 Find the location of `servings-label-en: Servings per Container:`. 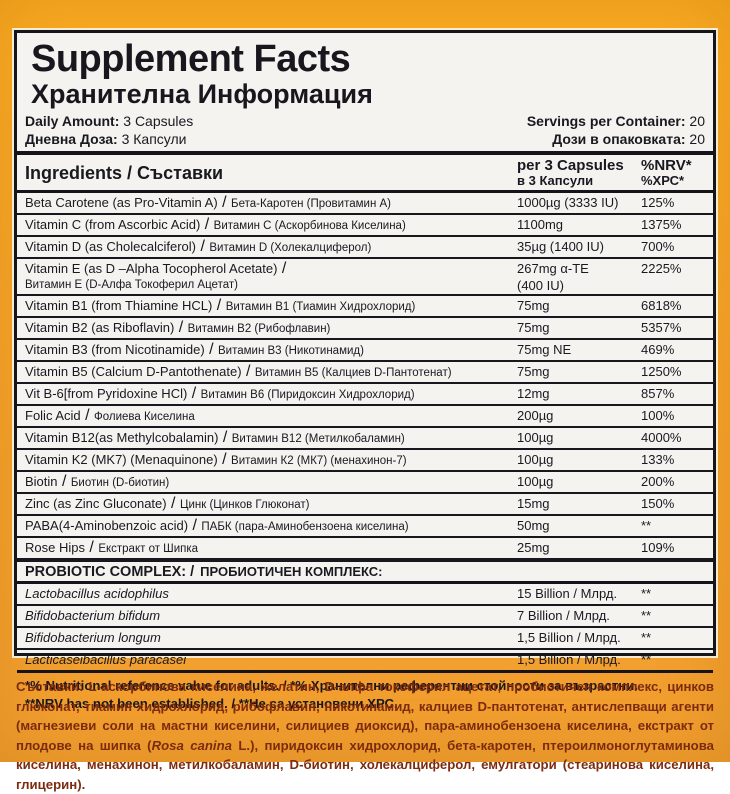

servings-label-en: Servings per Container: is located at coordinates (606, 121).